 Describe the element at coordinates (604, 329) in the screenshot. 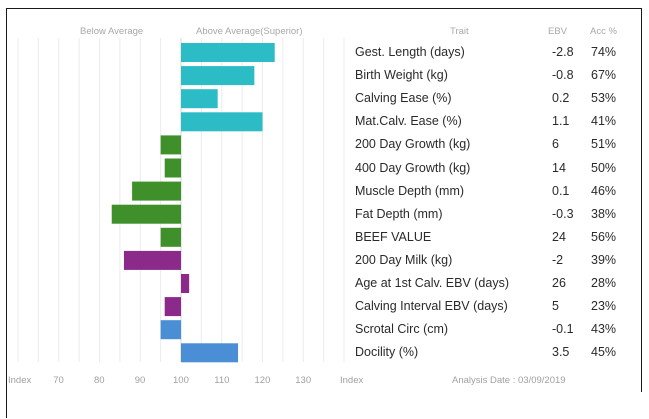

I see `acc-value: 43%` at that location.